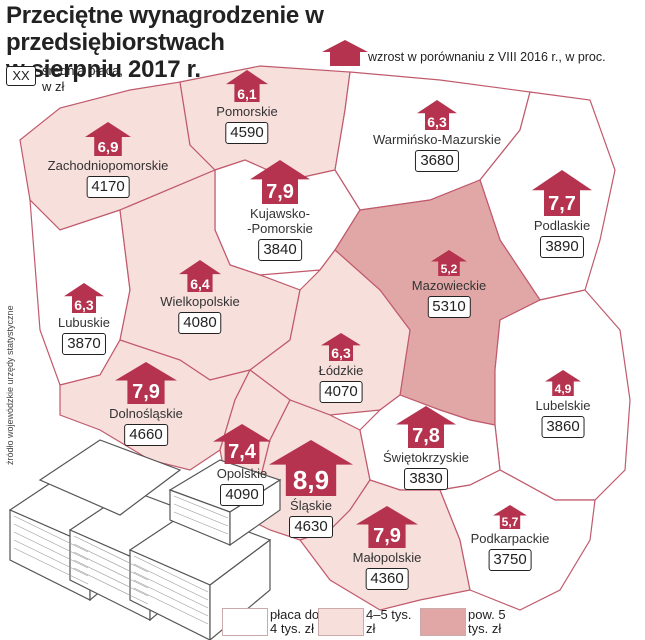 The width and height of the screenshot is (645, 640). Describe the element at coordinates (510, 517) in the screenshot. I see `growth-arrow: 5,7` at that location.